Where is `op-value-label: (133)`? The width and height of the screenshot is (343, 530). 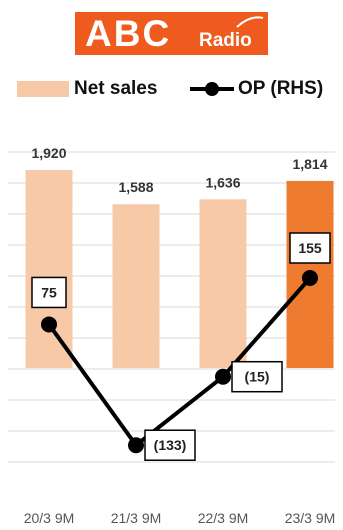
op-value-label: (133) is located at coordinates (170, 445).